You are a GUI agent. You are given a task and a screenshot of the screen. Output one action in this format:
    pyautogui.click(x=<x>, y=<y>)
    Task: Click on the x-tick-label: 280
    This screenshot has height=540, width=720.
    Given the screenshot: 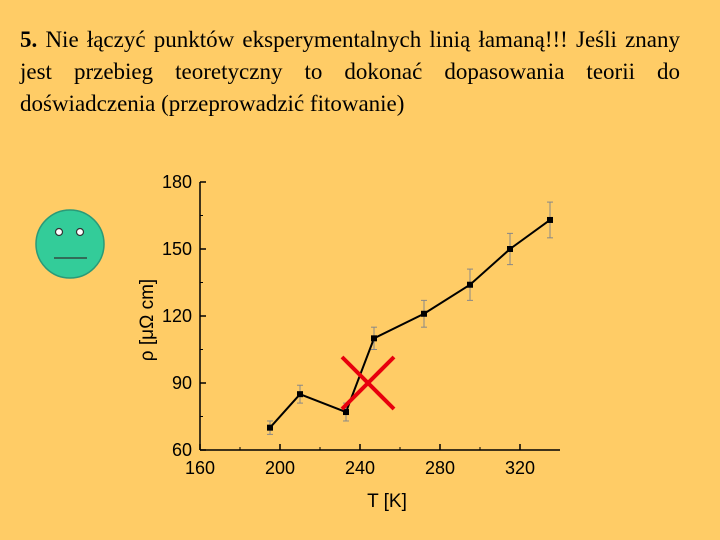 What is the action you would take?
    pyautogui.click(x=440, y=468)
    